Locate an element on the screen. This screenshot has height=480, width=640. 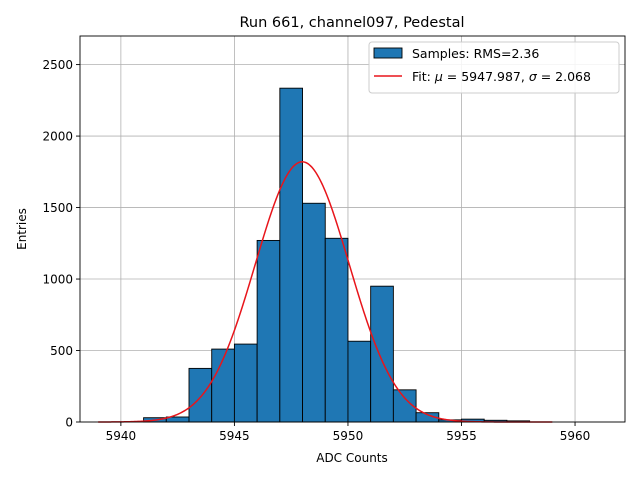
x-tick-label: 5940 is located at coordinates (121, 436).